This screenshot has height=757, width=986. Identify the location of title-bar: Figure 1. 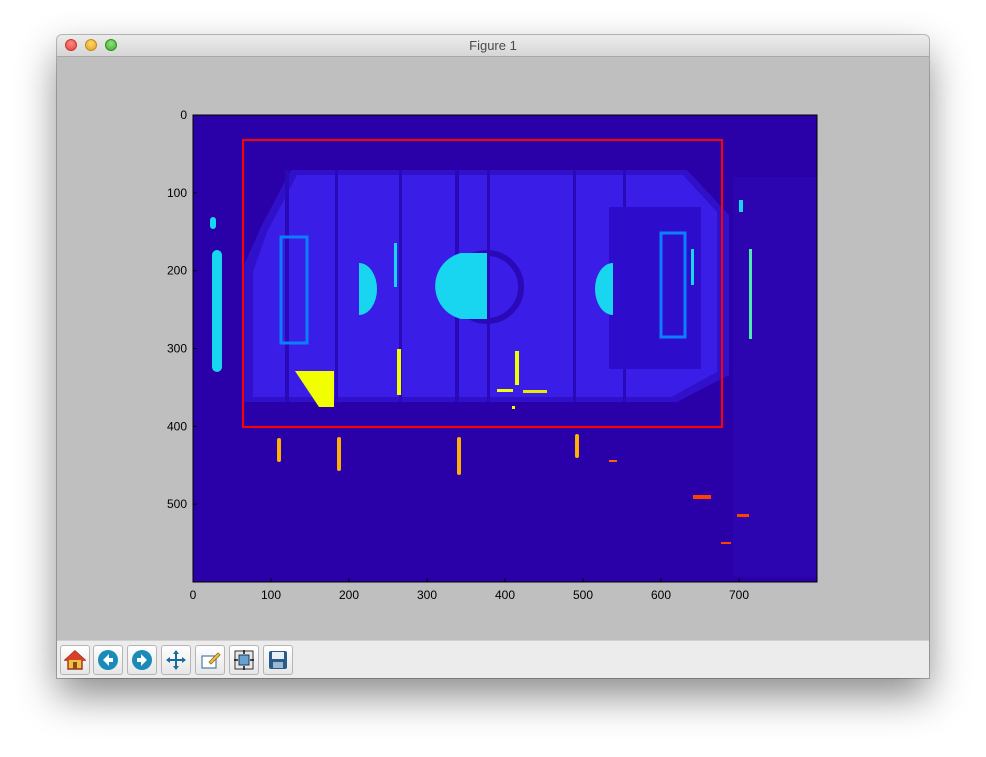
(493, 46).